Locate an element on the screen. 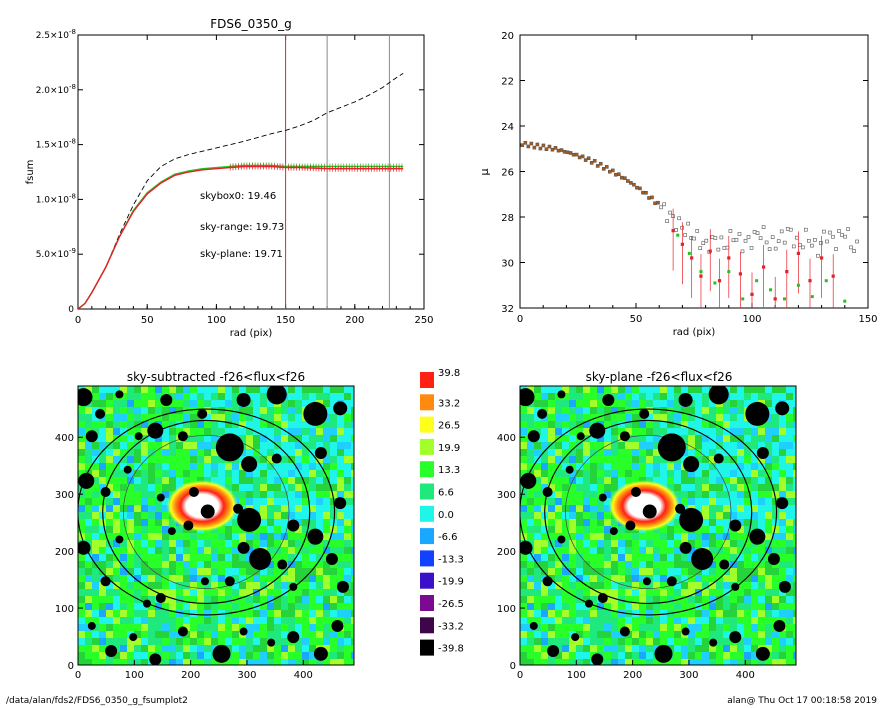  fsum-x-tick-label: 200 is located at coordinates (354, 320).